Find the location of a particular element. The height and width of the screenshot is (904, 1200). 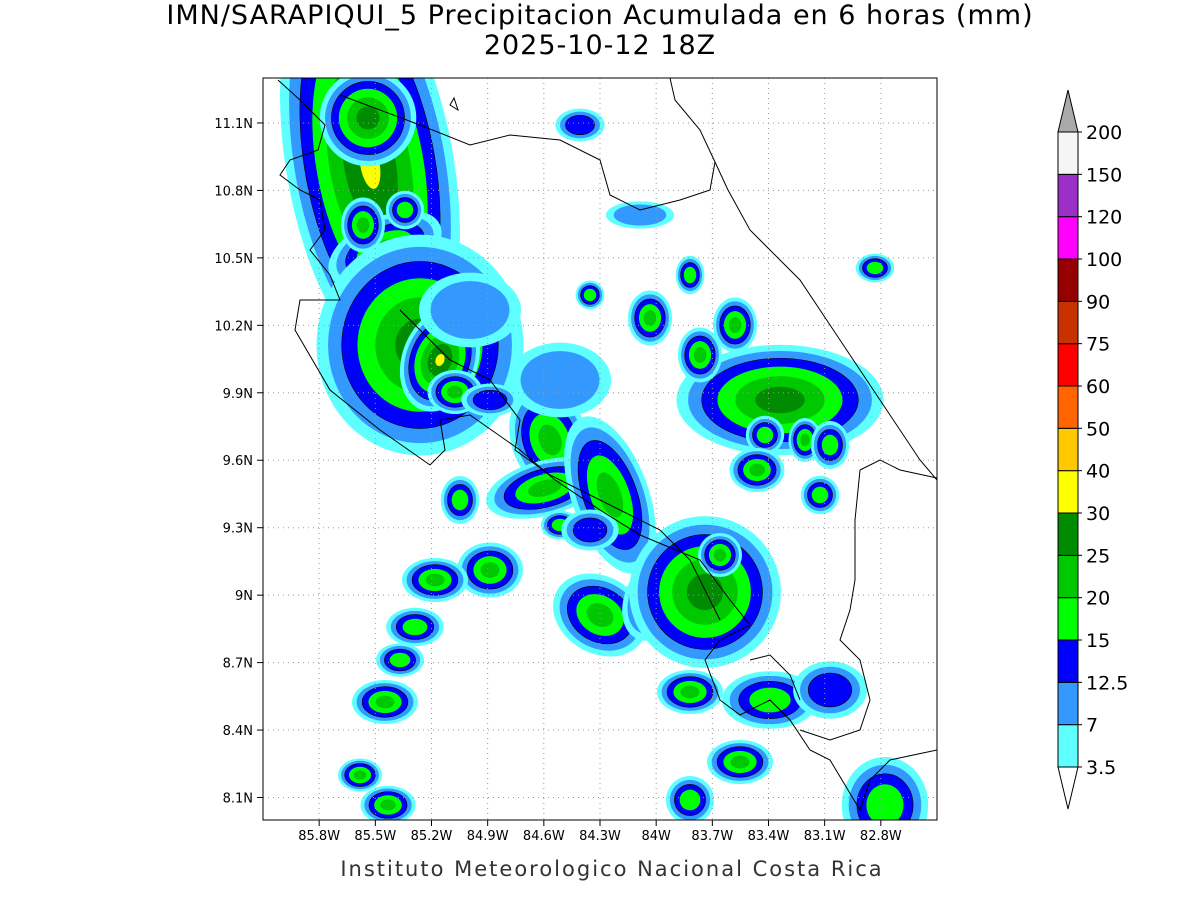

colorbar-label: 15 is located at coordinates (1098, 641).